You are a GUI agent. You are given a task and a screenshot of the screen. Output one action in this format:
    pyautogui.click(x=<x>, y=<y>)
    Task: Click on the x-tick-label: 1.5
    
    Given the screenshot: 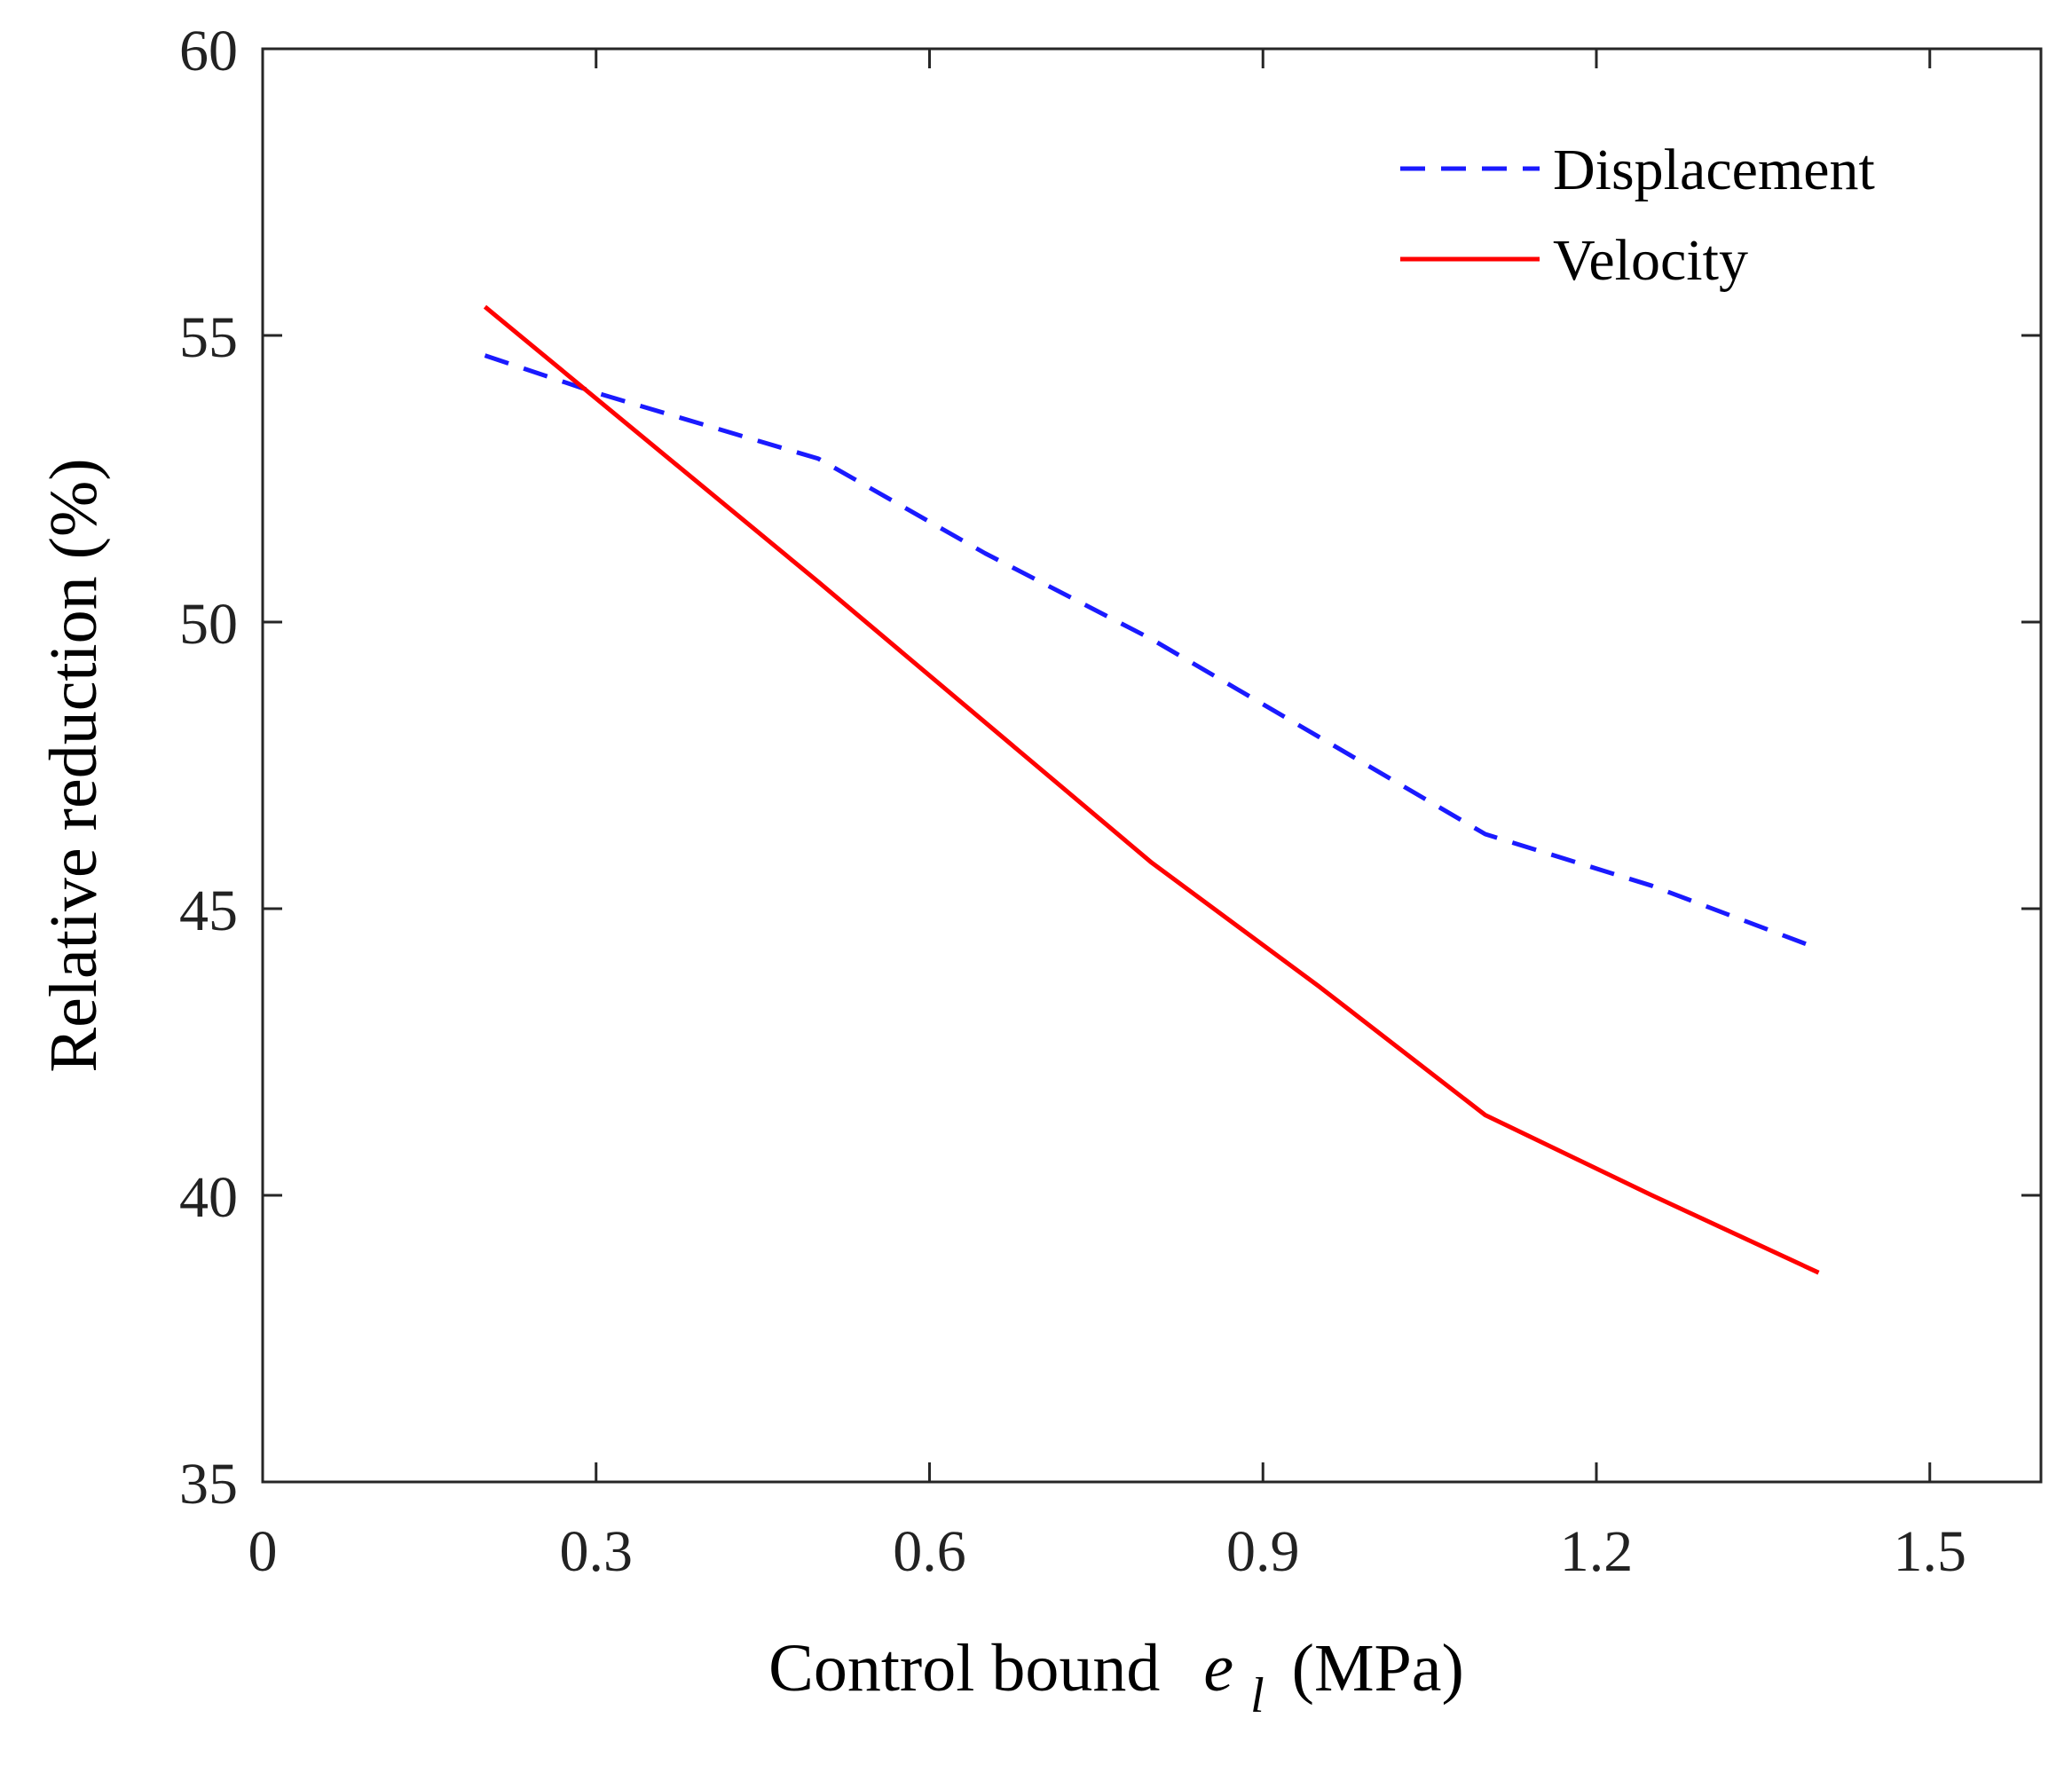 What is the action you would take?
    pyautogui.click(x=1931, y=1551)
    